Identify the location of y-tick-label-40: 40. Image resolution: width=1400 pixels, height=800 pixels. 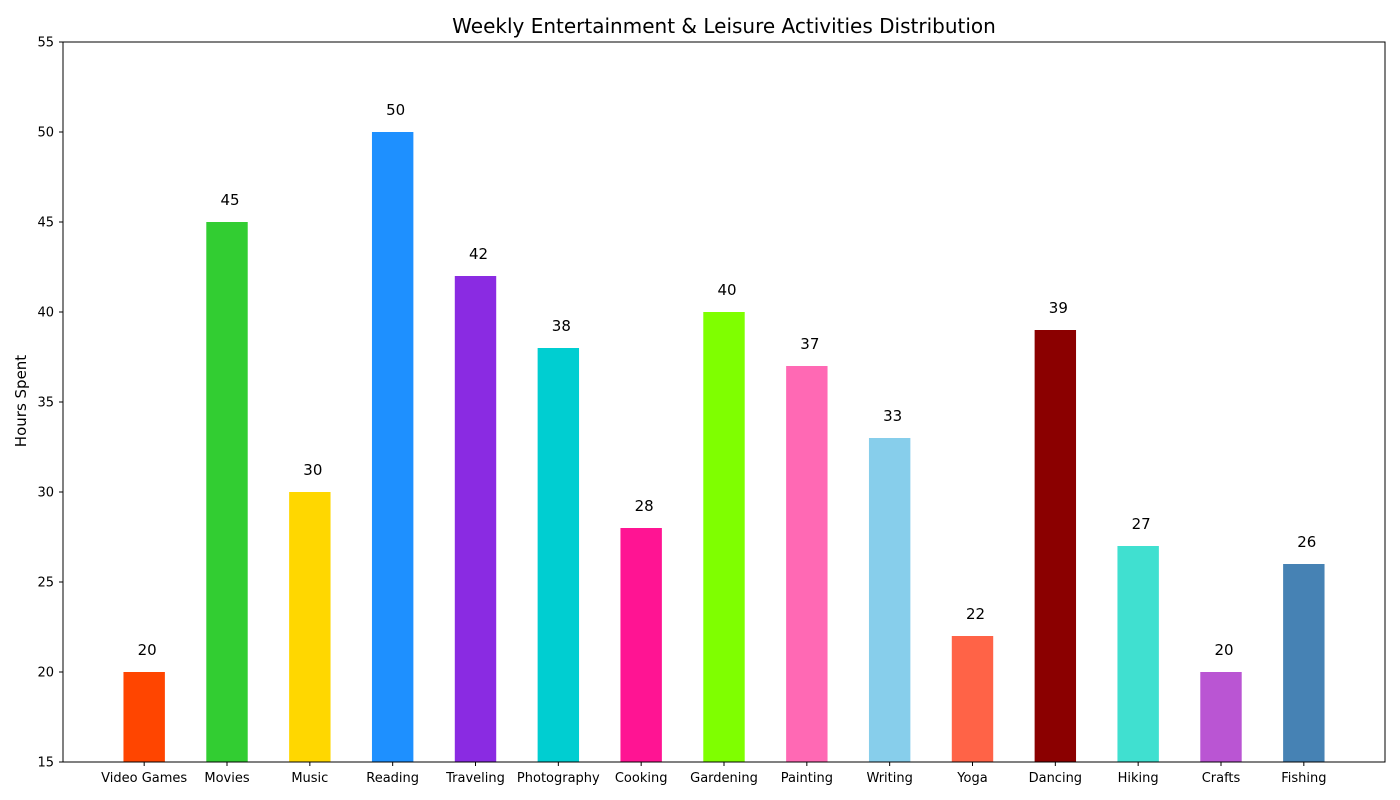
(45, 313).